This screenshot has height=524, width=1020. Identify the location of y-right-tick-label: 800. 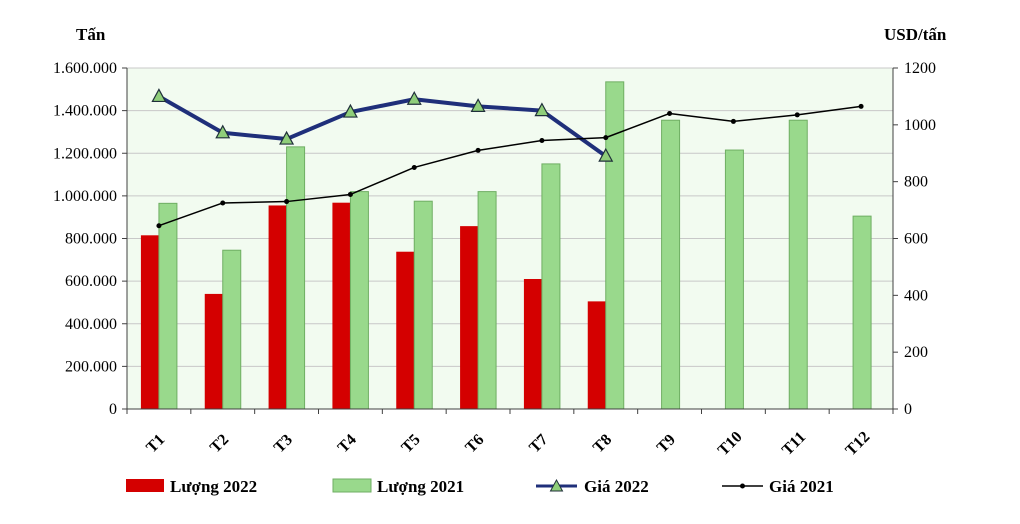
(916, 182).